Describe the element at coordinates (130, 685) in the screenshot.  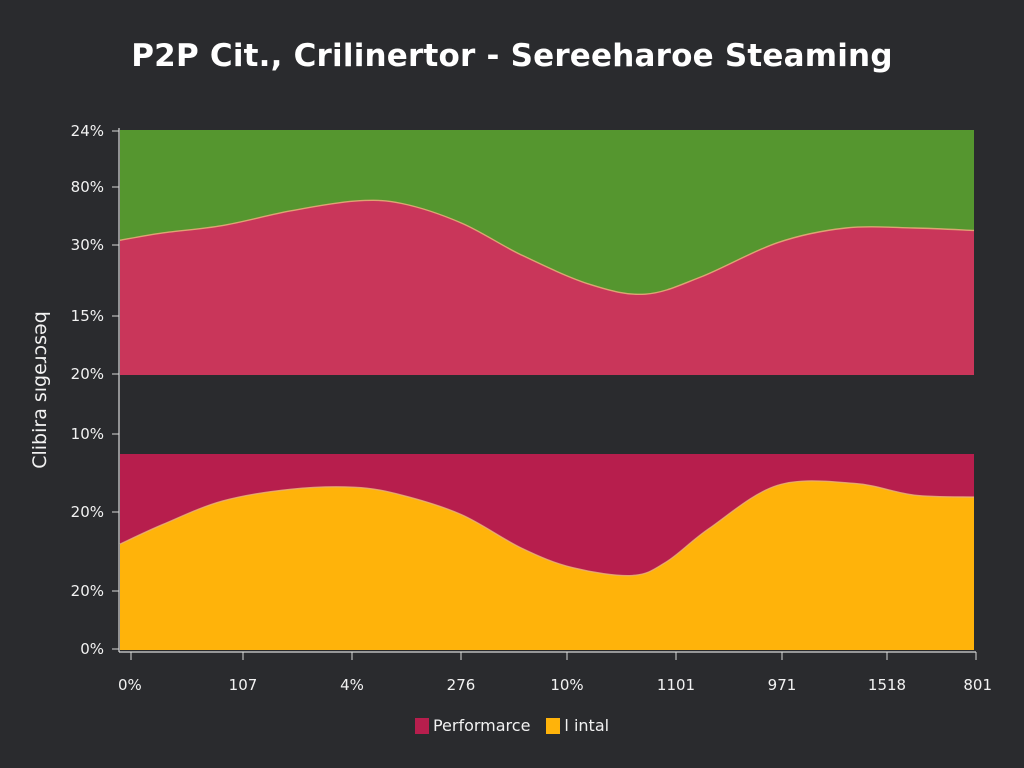
I see `x-tick-label-0: 0%` at that location.